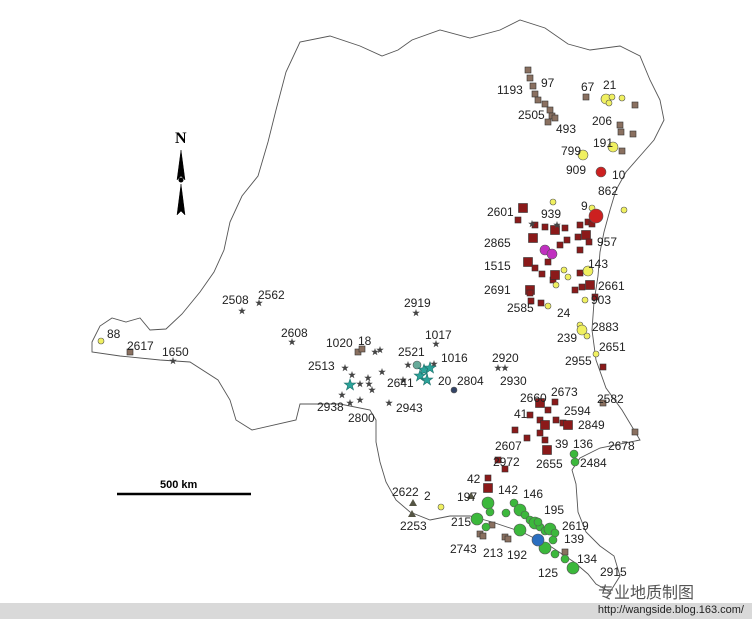 The height and width of the screenshot is (619, 752). Describe the element at coordinates (608, 191) in the screenshot. I see `site-label: 862` at that location.